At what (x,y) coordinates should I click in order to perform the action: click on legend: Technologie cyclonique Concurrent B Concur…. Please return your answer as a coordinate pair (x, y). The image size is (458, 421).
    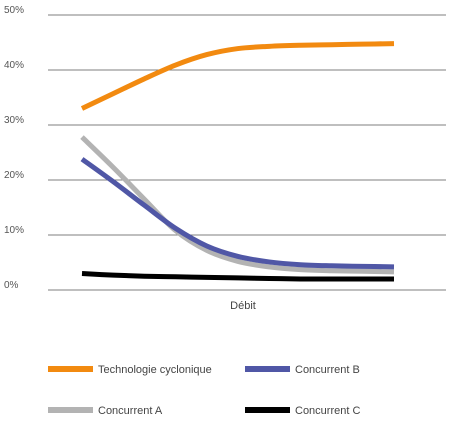
    Looking at the image, I should click on (204, 390).